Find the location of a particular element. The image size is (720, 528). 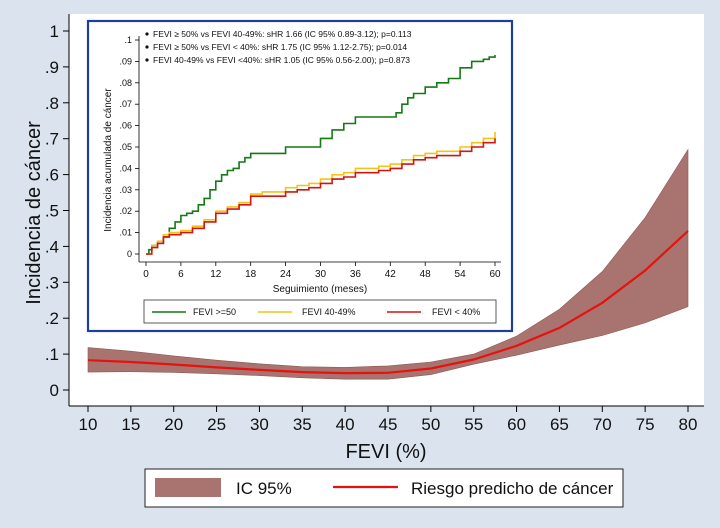

x-tick-label: 35 is located at coordinates (302, 424).